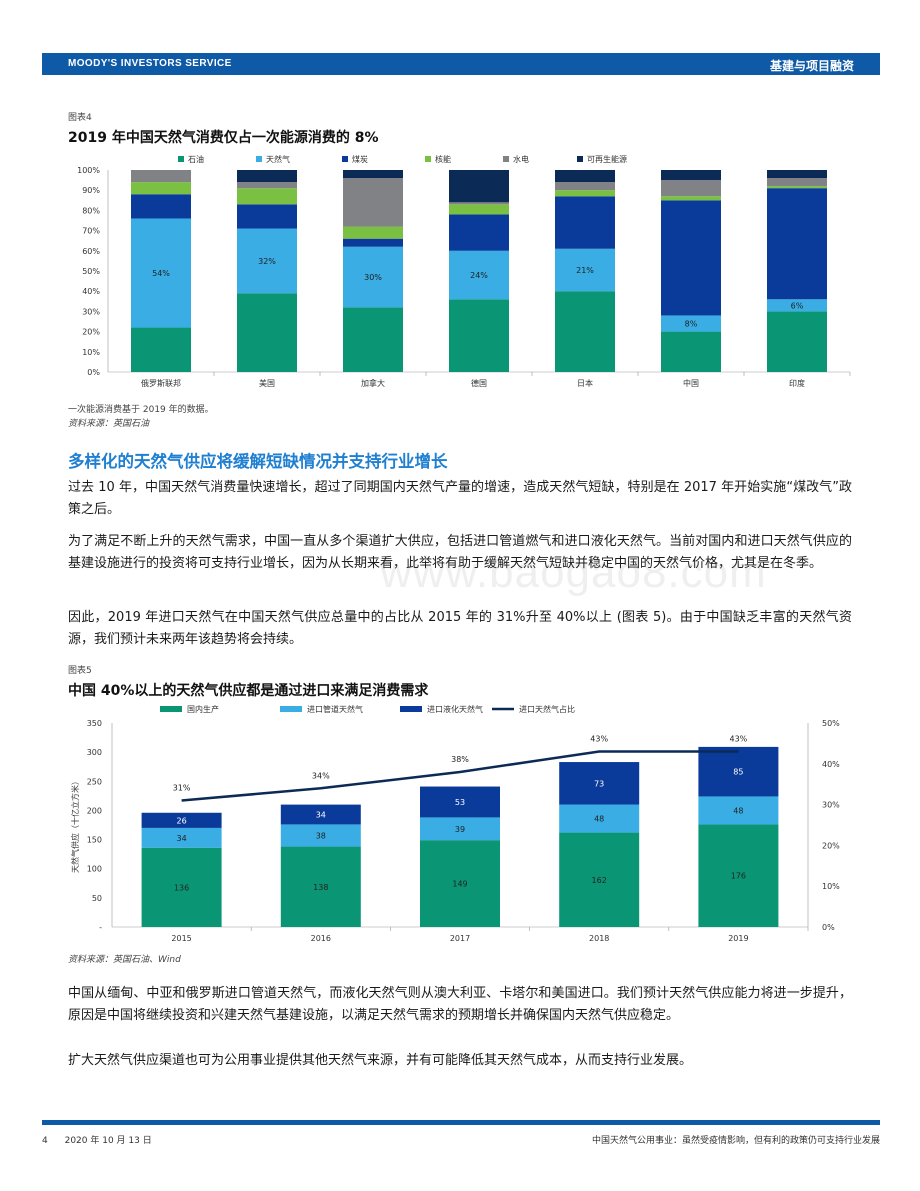 The image size is (920, 1191). Describe the element at coordinates (100, 927) in the screenshot. I see `y-tick-label: -` at that location.